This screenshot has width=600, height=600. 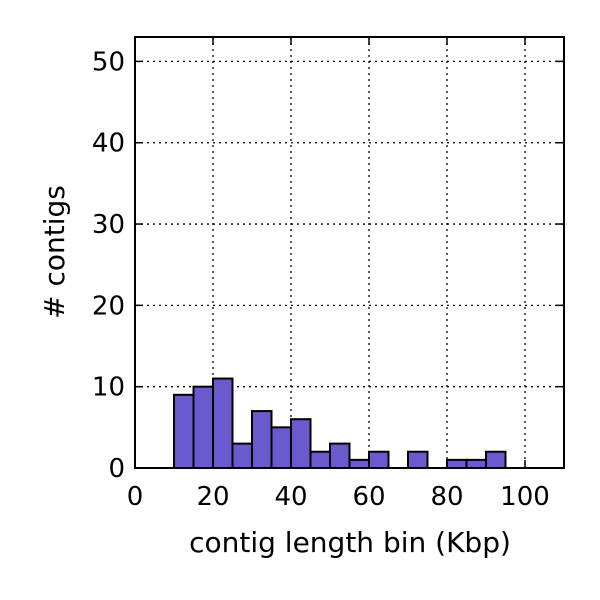 What do you see at coordinates (135, 497) in the screenshot?
I see `x-tick-label: 0` at bounding box center [135, 497].